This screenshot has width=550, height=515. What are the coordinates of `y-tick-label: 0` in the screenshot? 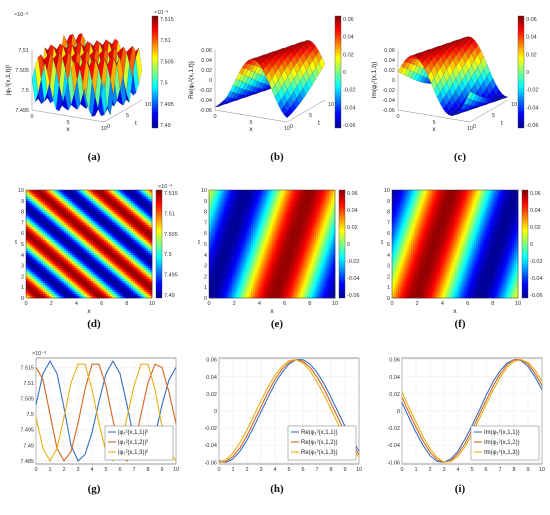 It's located at (22, 299).